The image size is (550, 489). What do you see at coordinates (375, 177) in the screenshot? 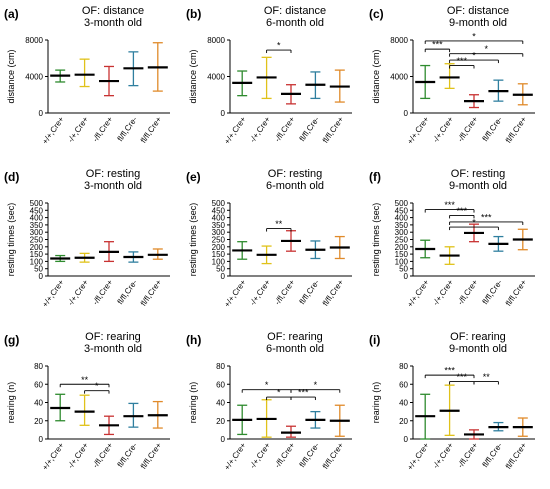
I see `panel-label: (f)` at bounding box center [375, 177].